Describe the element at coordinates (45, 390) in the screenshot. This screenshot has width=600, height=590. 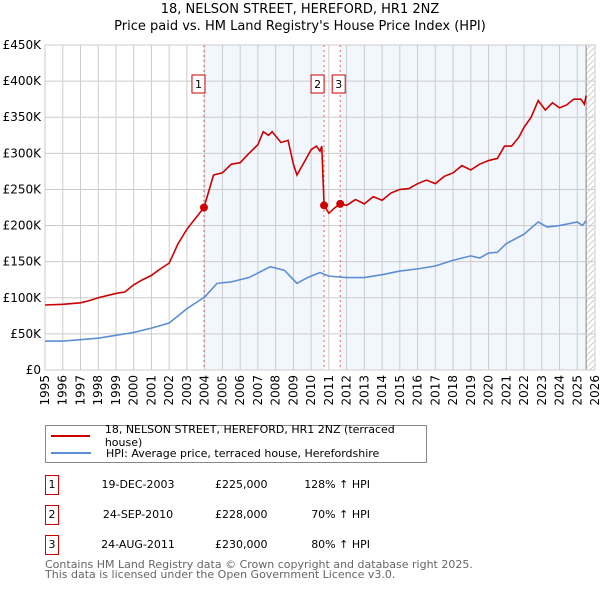
I see `x-tick-label: 1995` at that location.